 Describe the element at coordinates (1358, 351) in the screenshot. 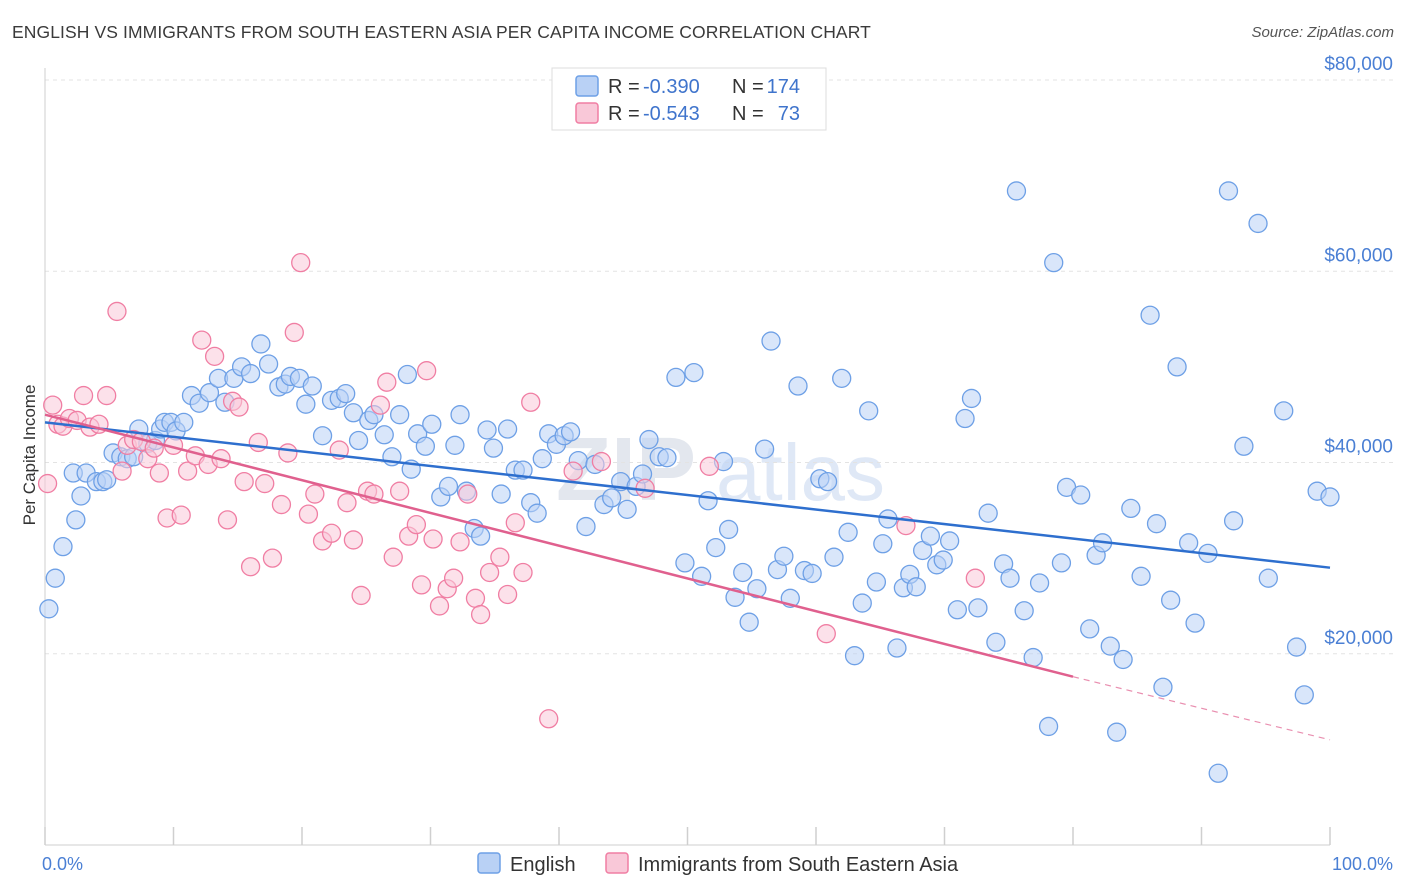

I see `y-tick-labels: $20,000 $40,000 $60,000 $80,000` at that location.